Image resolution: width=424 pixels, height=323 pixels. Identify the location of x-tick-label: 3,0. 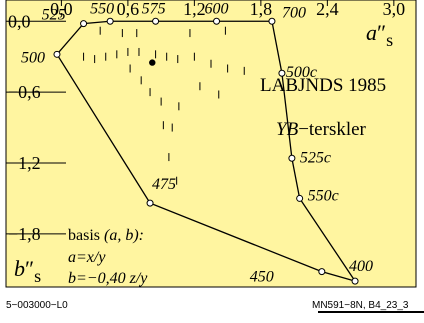
(394, 9).